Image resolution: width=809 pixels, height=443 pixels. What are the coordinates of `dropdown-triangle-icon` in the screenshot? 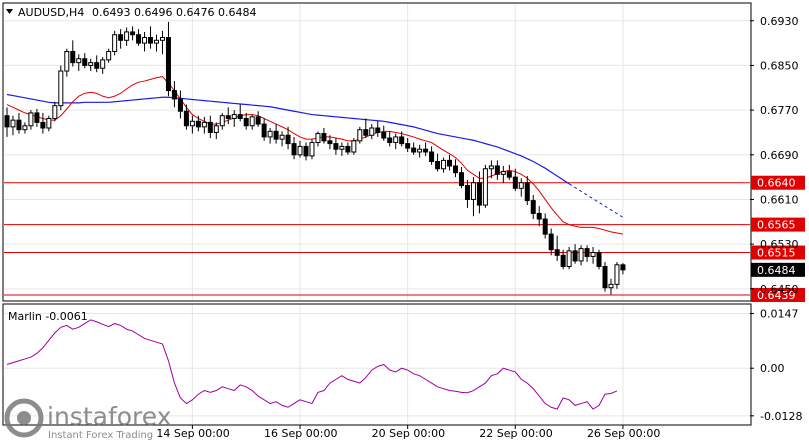 It's located at (9, 11).